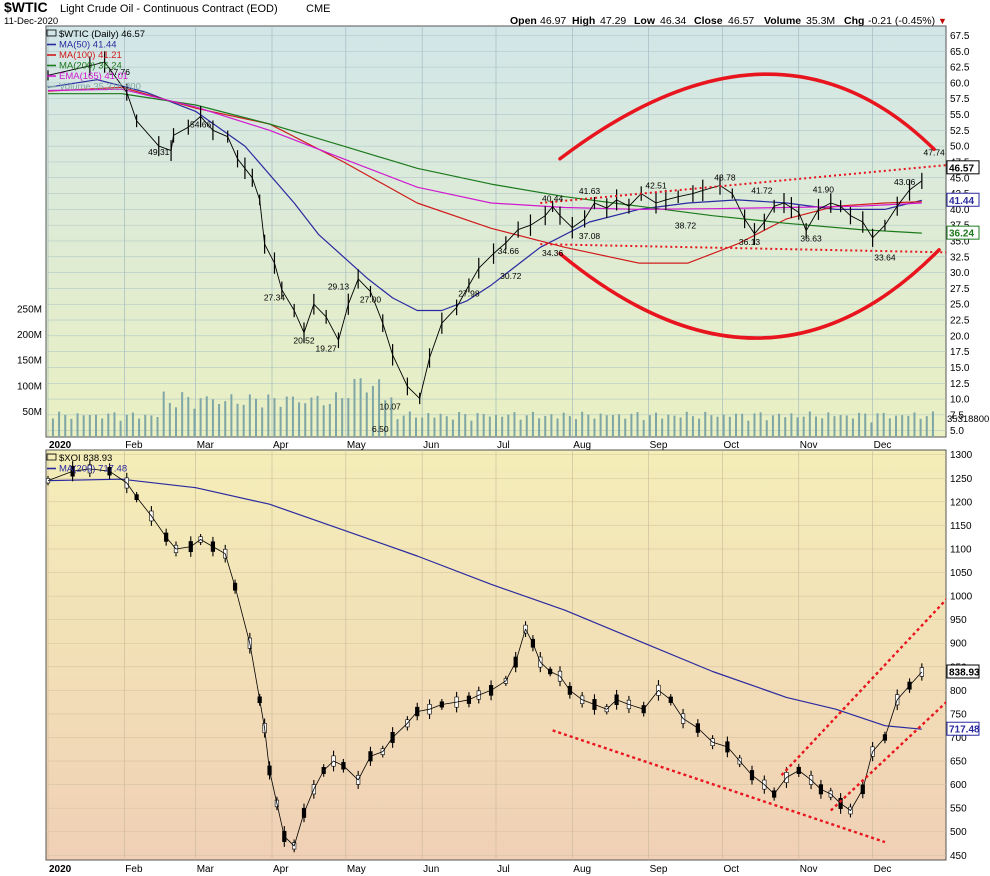  What do you see at coordinates (391, 407) in the screenshot?
I see `price-label: 10.07` at bounding box center [391, 407].